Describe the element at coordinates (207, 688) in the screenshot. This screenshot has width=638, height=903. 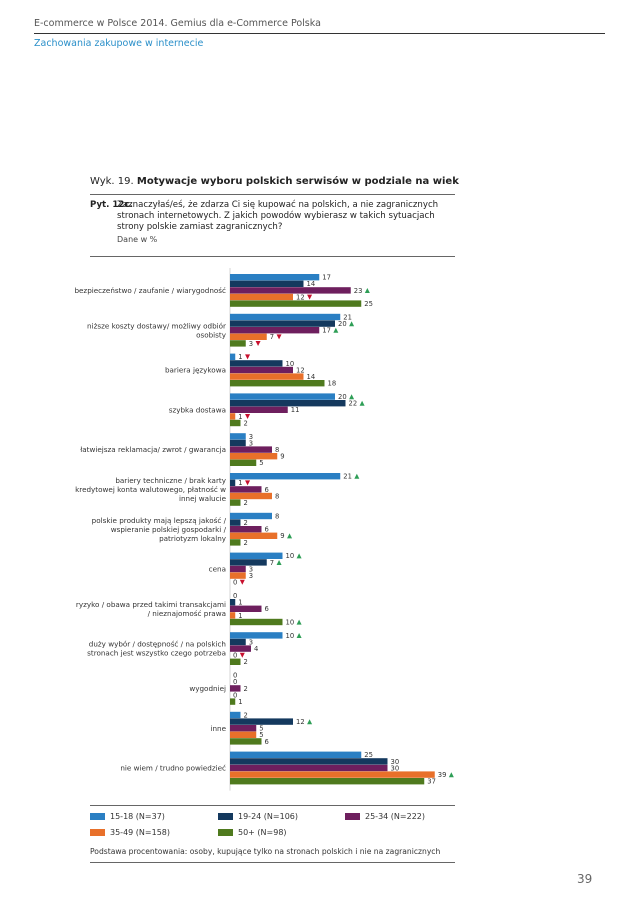
I see `category-label: wygodniej` at that location.